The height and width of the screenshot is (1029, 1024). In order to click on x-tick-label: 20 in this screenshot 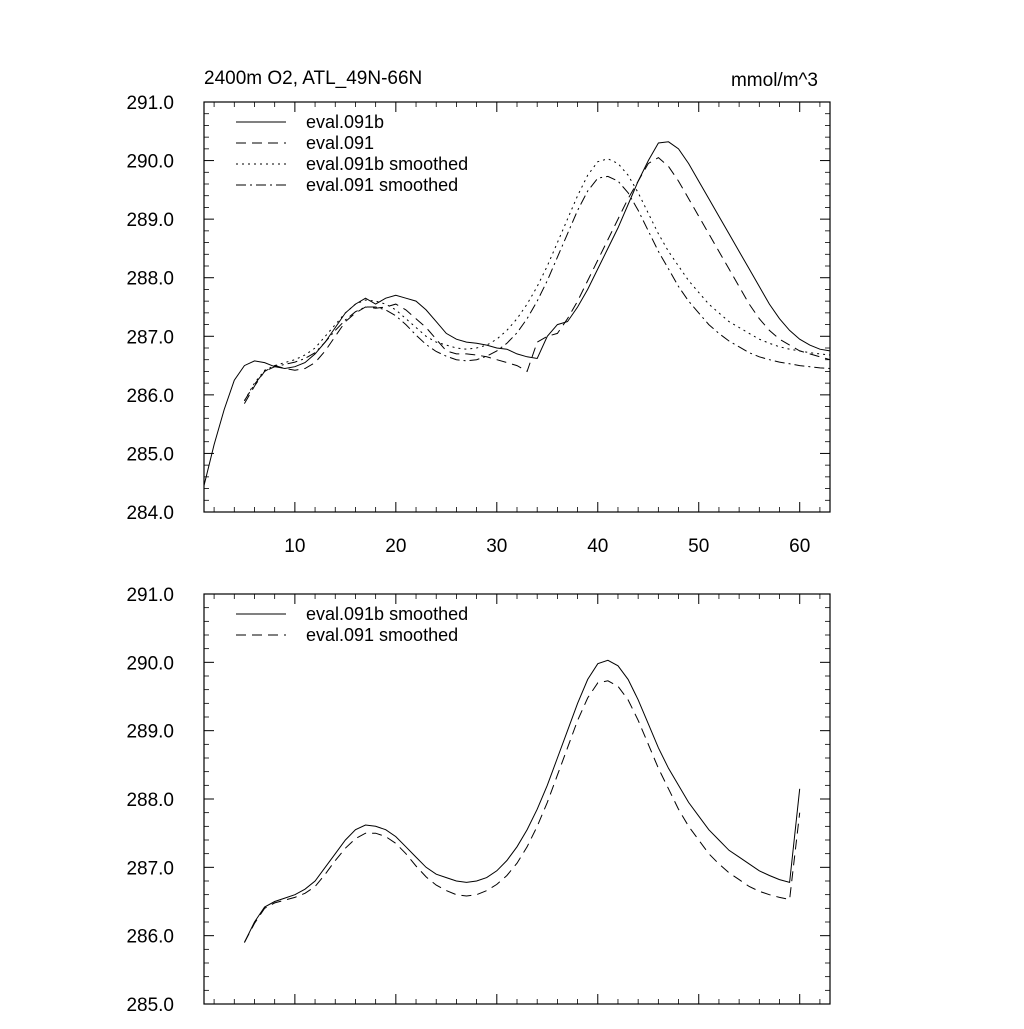, I will do `click(395, 546)`.